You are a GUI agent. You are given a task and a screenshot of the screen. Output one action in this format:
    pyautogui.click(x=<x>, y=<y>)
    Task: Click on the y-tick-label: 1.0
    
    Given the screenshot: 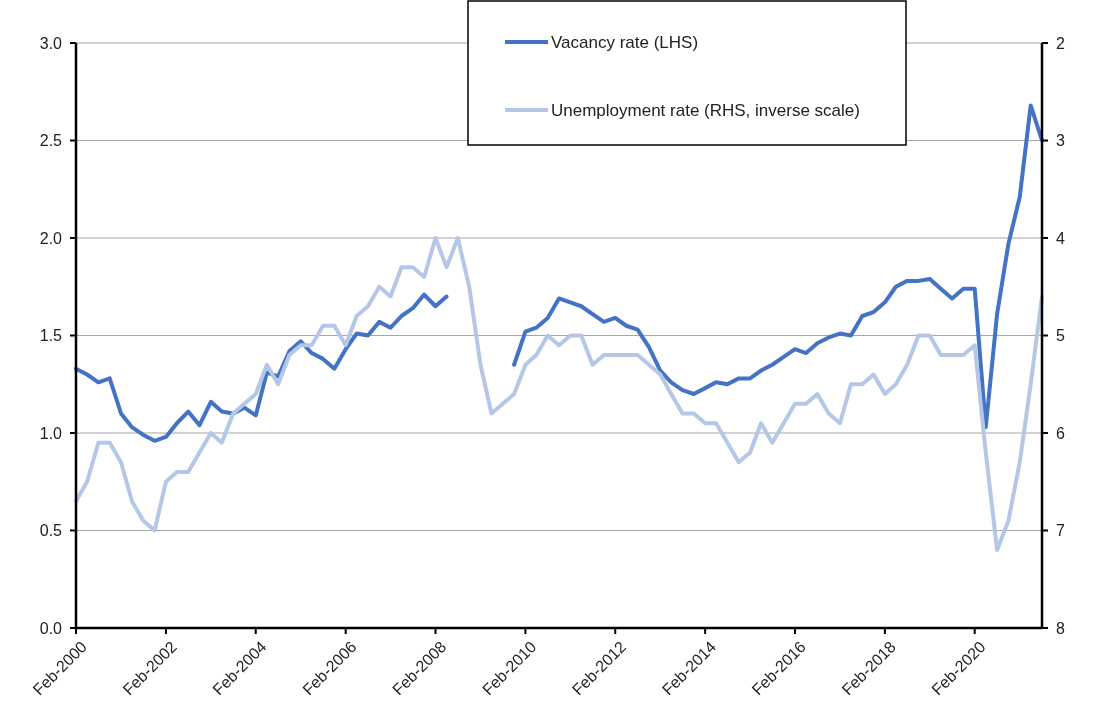 What is the action you would take?
    pyautogui.click(x=51, y=433)
    